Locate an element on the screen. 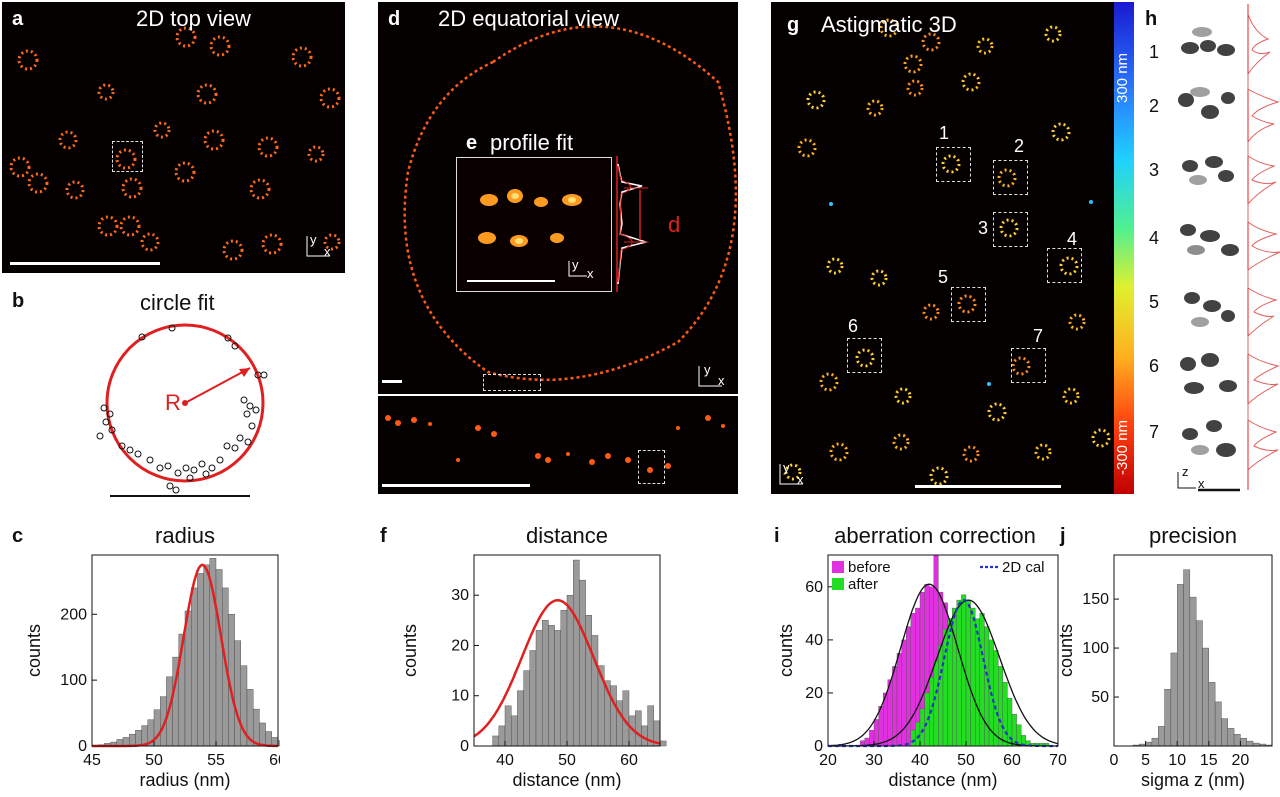  chart-j-xtick-label-1: 5 is located at coordinates (1145, 760).